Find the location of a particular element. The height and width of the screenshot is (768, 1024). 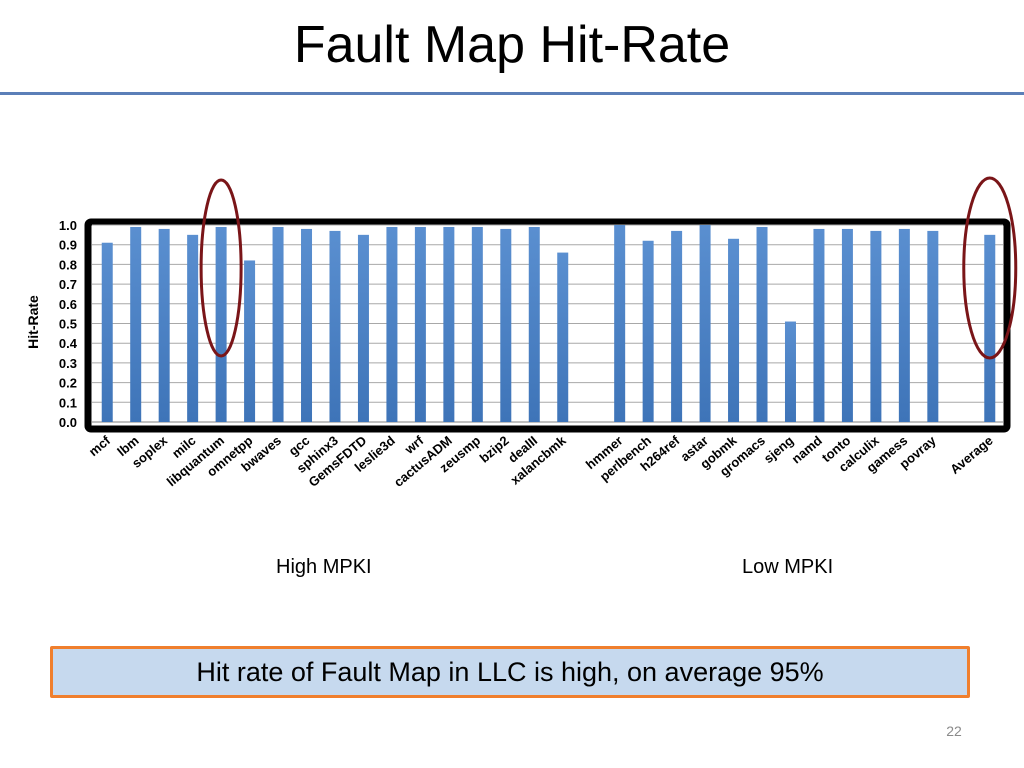

y-tick-label: 0.3 is located at coordinates (68, 363).